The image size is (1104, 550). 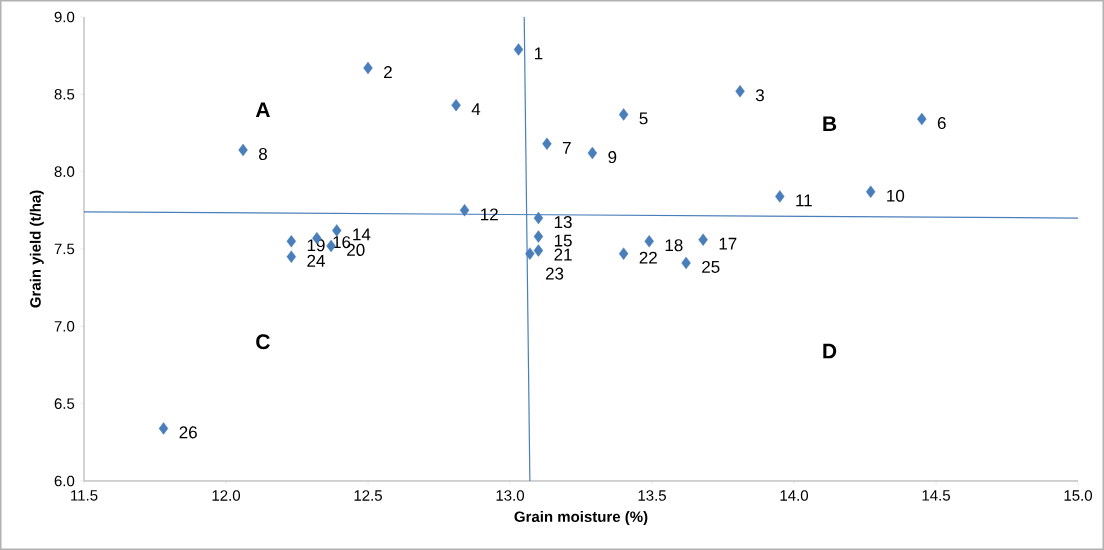 I want to click on y-tick-label: 7.5, so click(x=64, y=249).